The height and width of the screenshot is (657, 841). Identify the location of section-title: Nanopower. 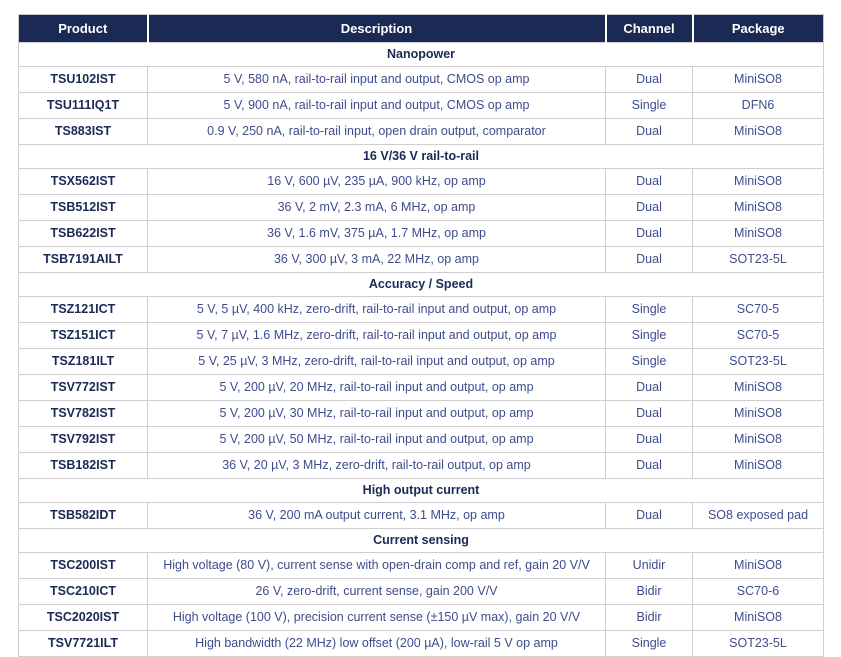
(421, 54).